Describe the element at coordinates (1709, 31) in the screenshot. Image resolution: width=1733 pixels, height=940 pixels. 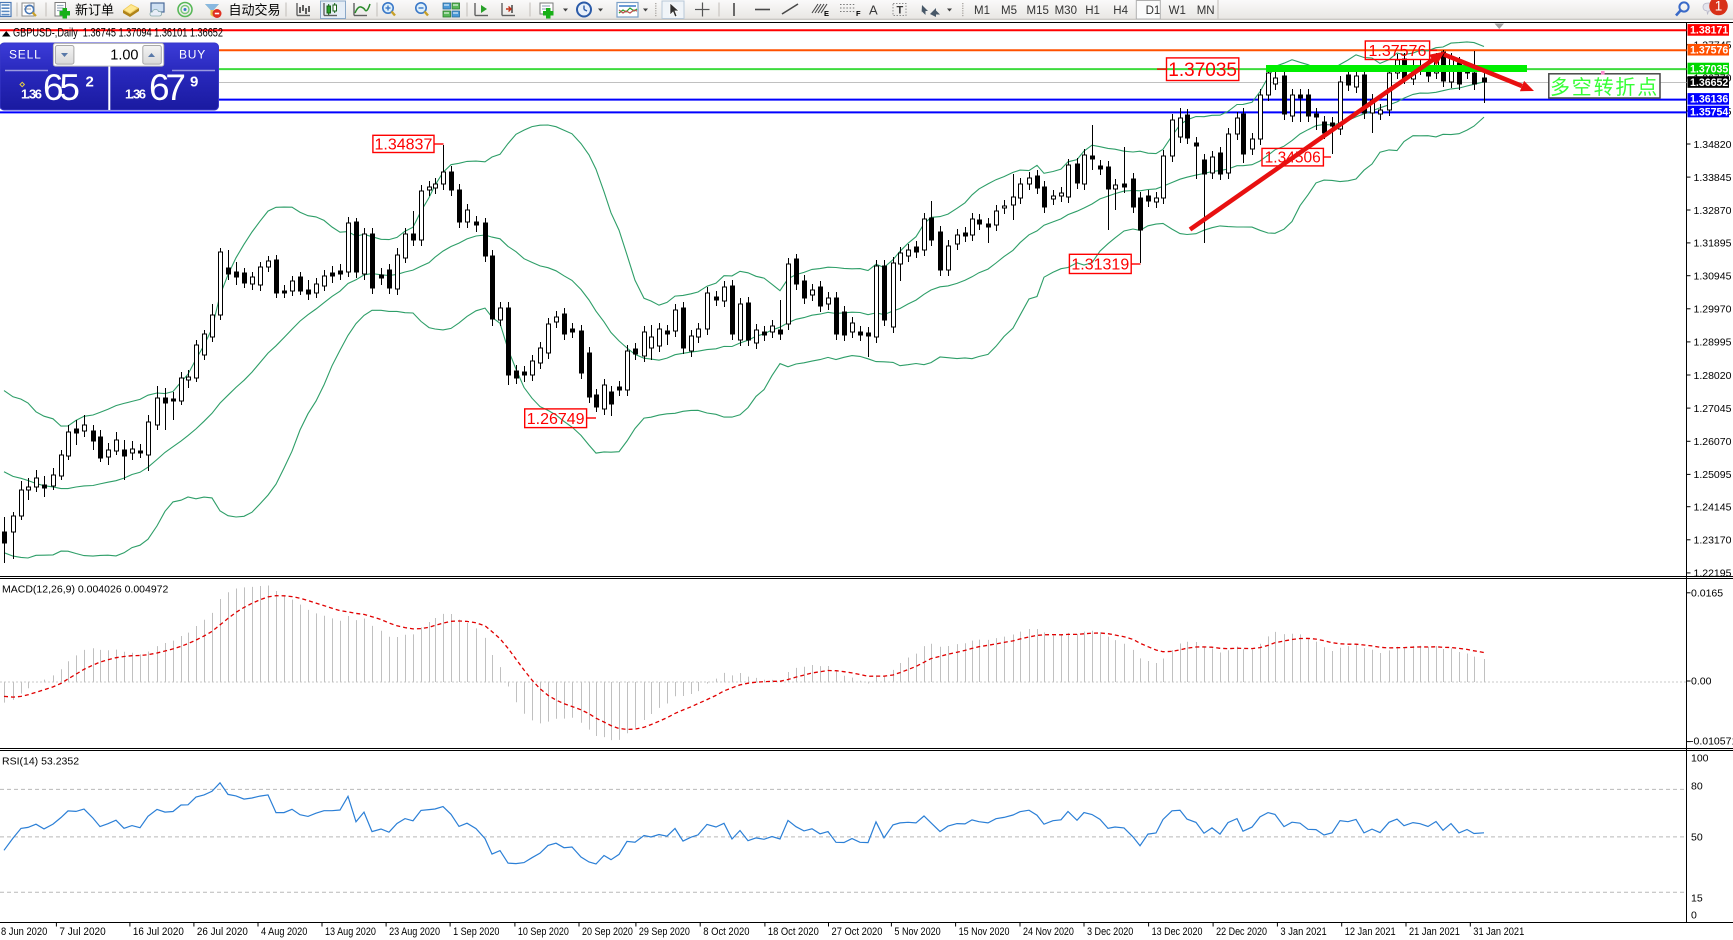
I see `svg-text: 1.38171` at that location.